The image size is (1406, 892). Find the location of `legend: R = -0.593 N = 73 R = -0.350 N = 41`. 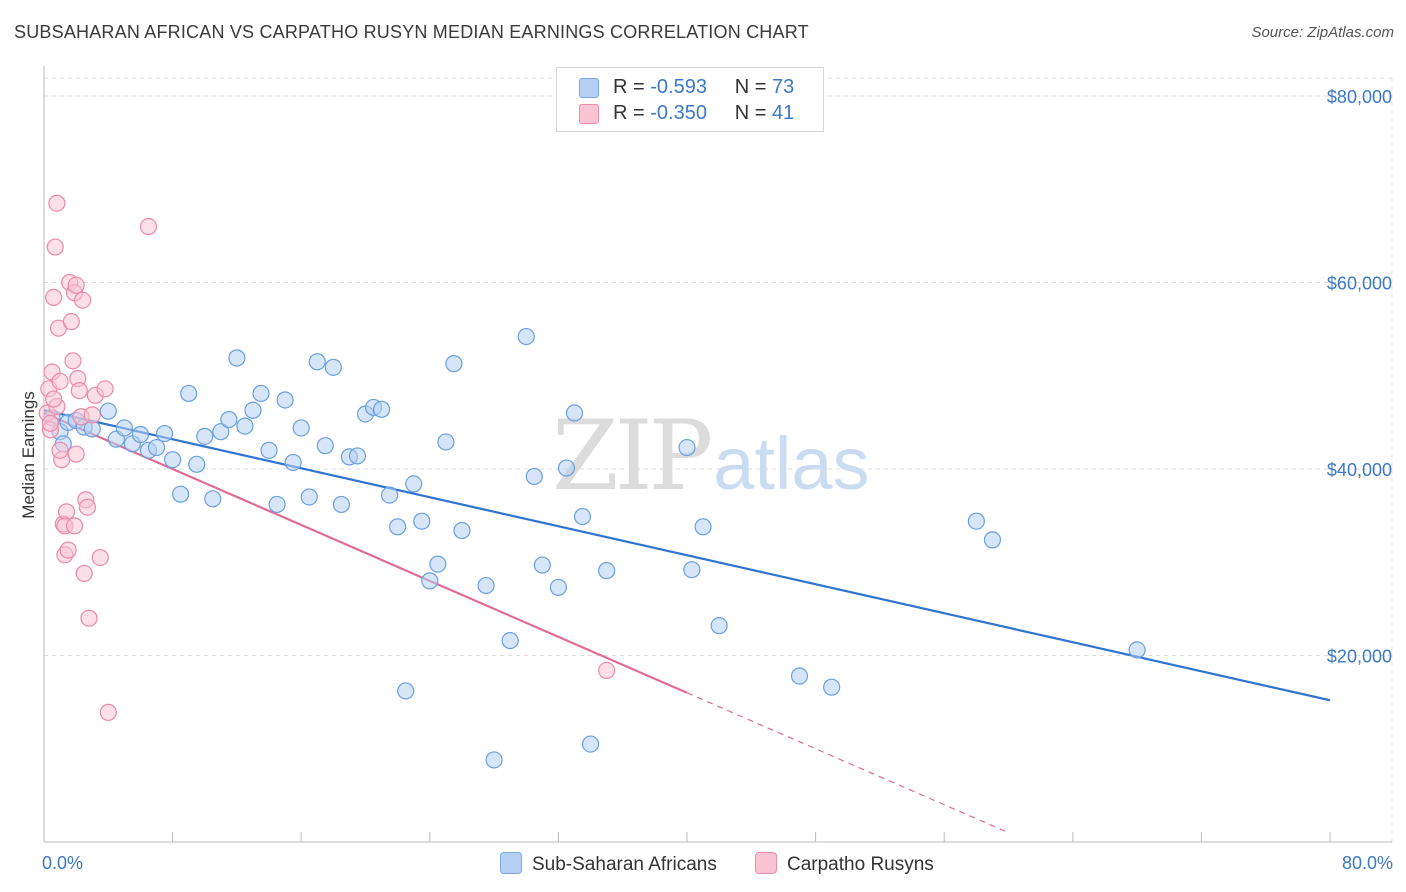

legend: R = -0.593 N = 73 R = -0.350 N = 41 is located at coordinates (690, 99).